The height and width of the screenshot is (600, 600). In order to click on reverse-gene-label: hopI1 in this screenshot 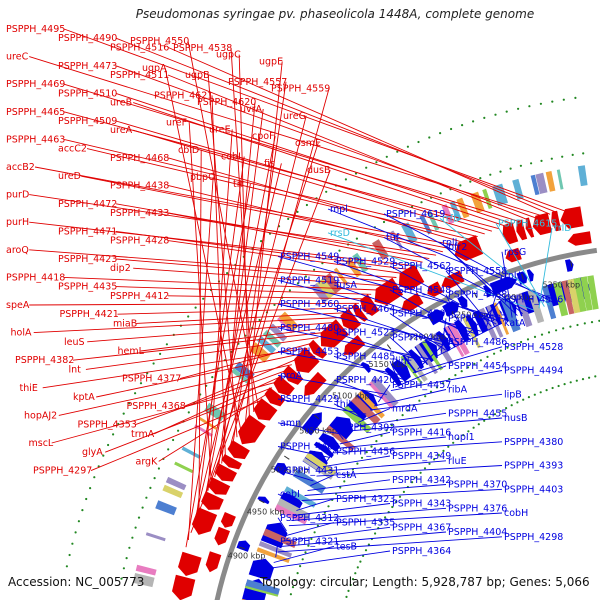, I will do `click(461, 437)`.